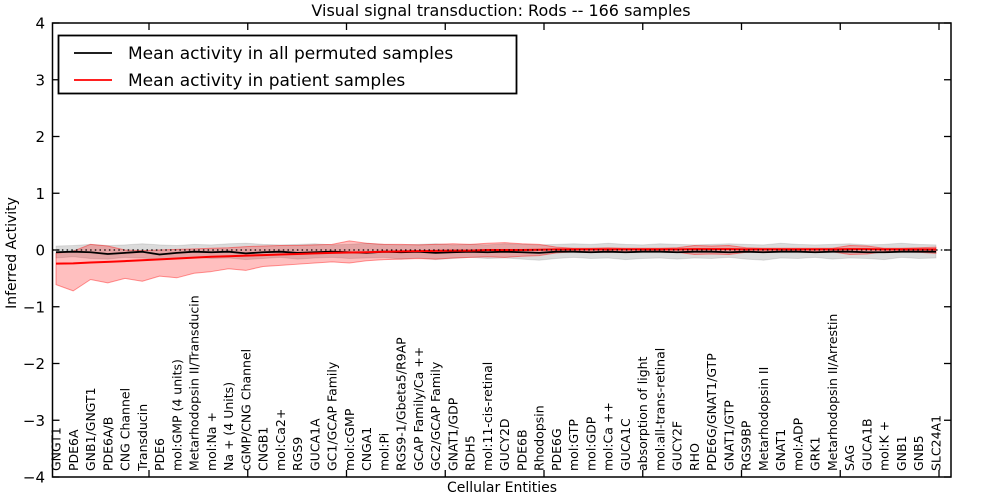  Describe the element at coordinates (34, 478) in the screenshot. I see `y-tick-label: −4` at that location.